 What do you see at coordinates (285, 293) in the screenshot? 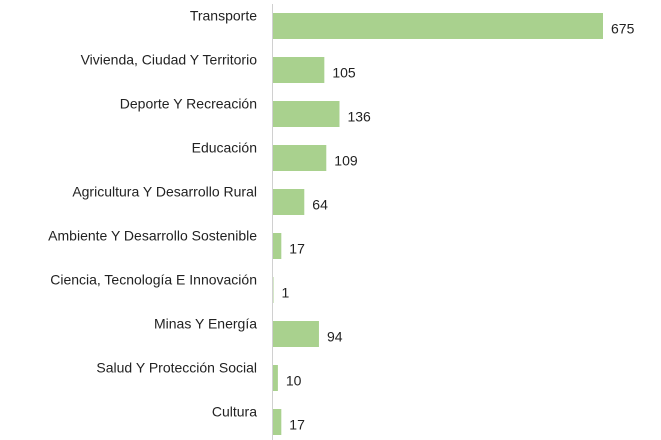
I see `value-label: 1` at bounding box center [285, 293].